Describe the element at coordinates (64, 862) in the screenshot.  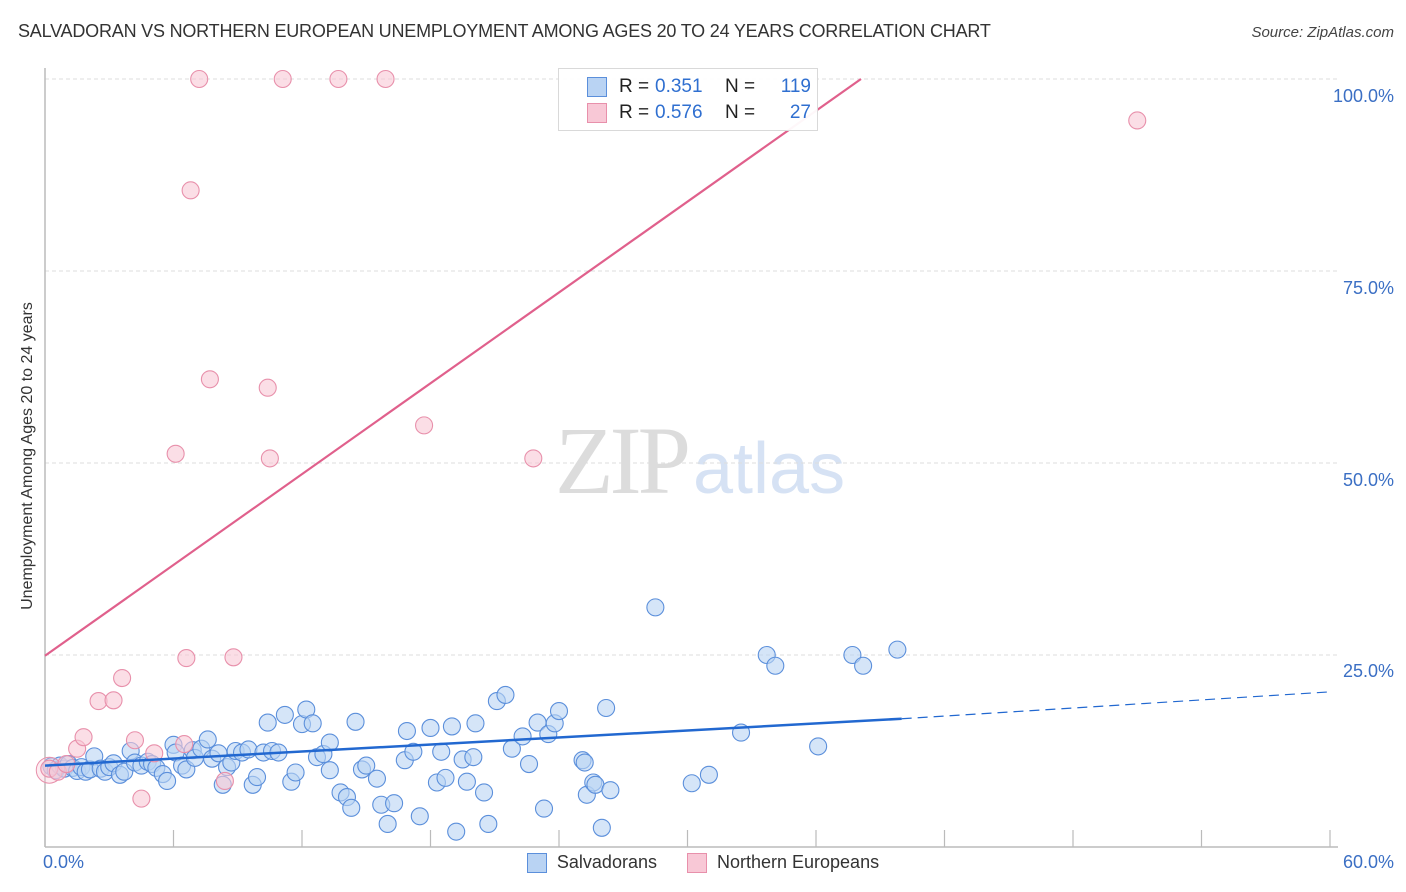
I see `x-tick-min: 0.0%` at that location.